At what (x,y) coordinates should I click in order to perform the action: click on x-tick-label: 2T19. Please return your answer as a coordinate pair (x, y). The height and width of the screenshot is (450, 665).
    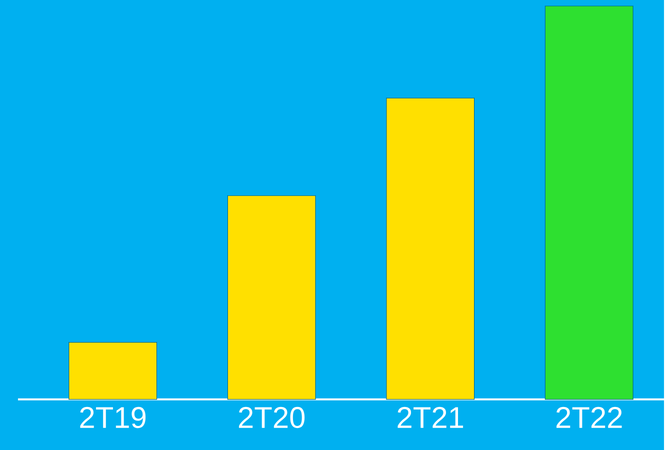
    Looking at the image, I should click on (113, 417).